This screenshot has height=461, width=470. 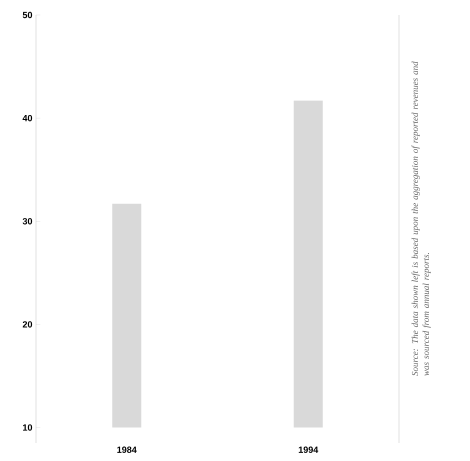 What do you see at coordinates (27, 118) in the screenshot?
I see `y-tick-label: 40` at bounding box center [27, 118].